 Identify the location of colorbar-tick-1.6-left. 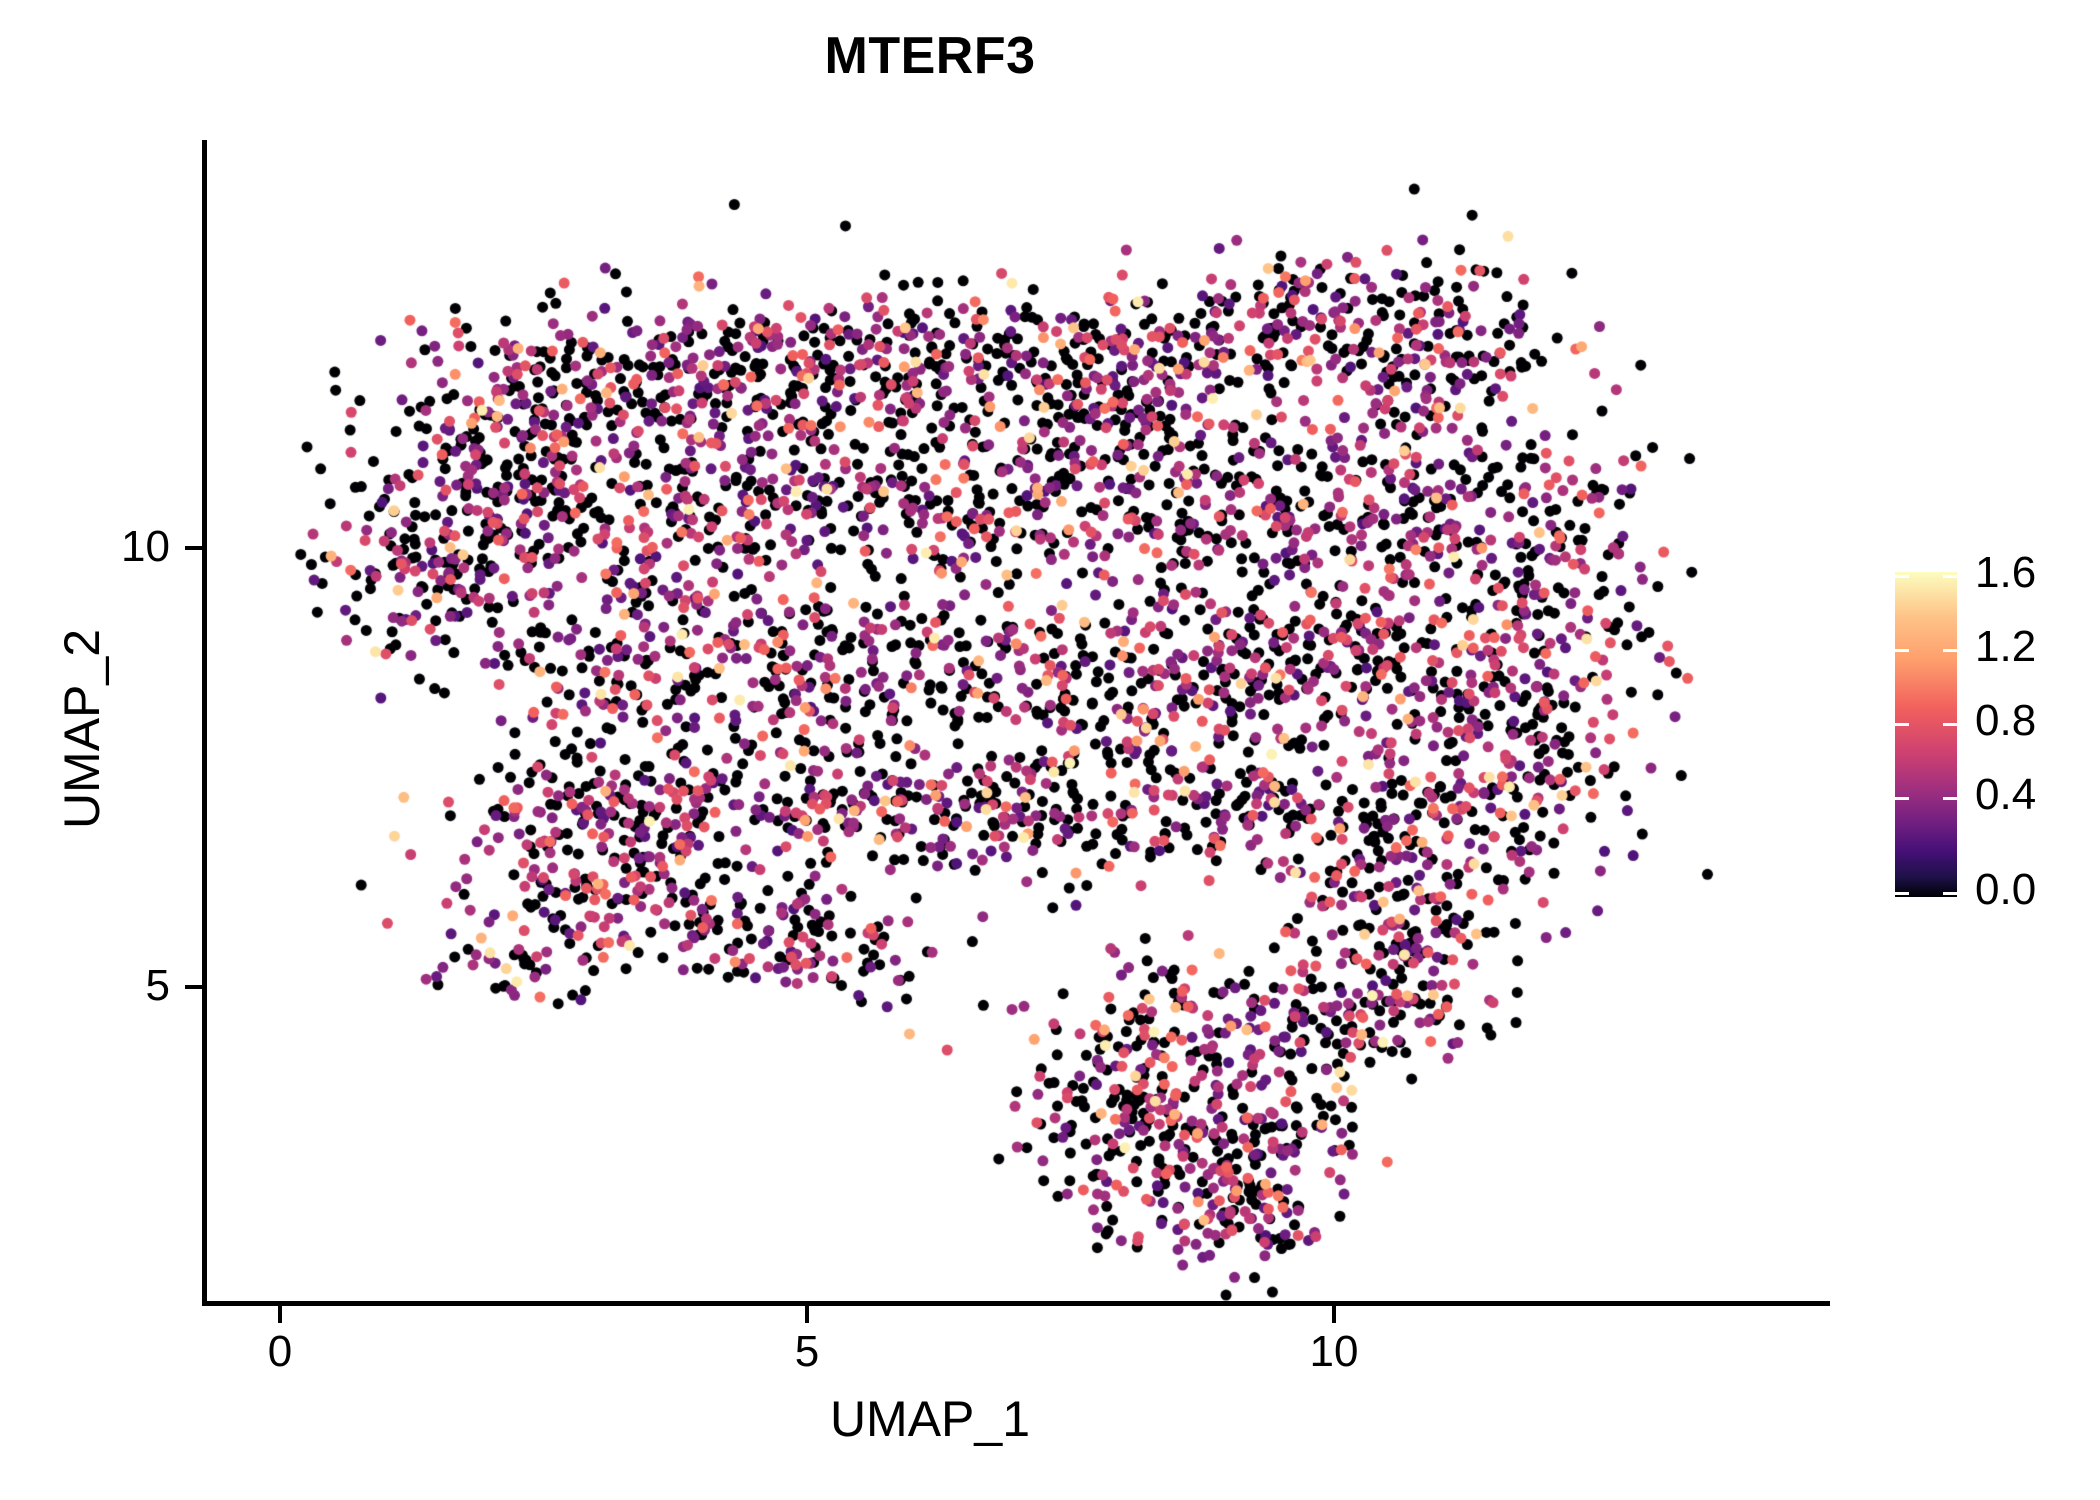
(1902, 576).